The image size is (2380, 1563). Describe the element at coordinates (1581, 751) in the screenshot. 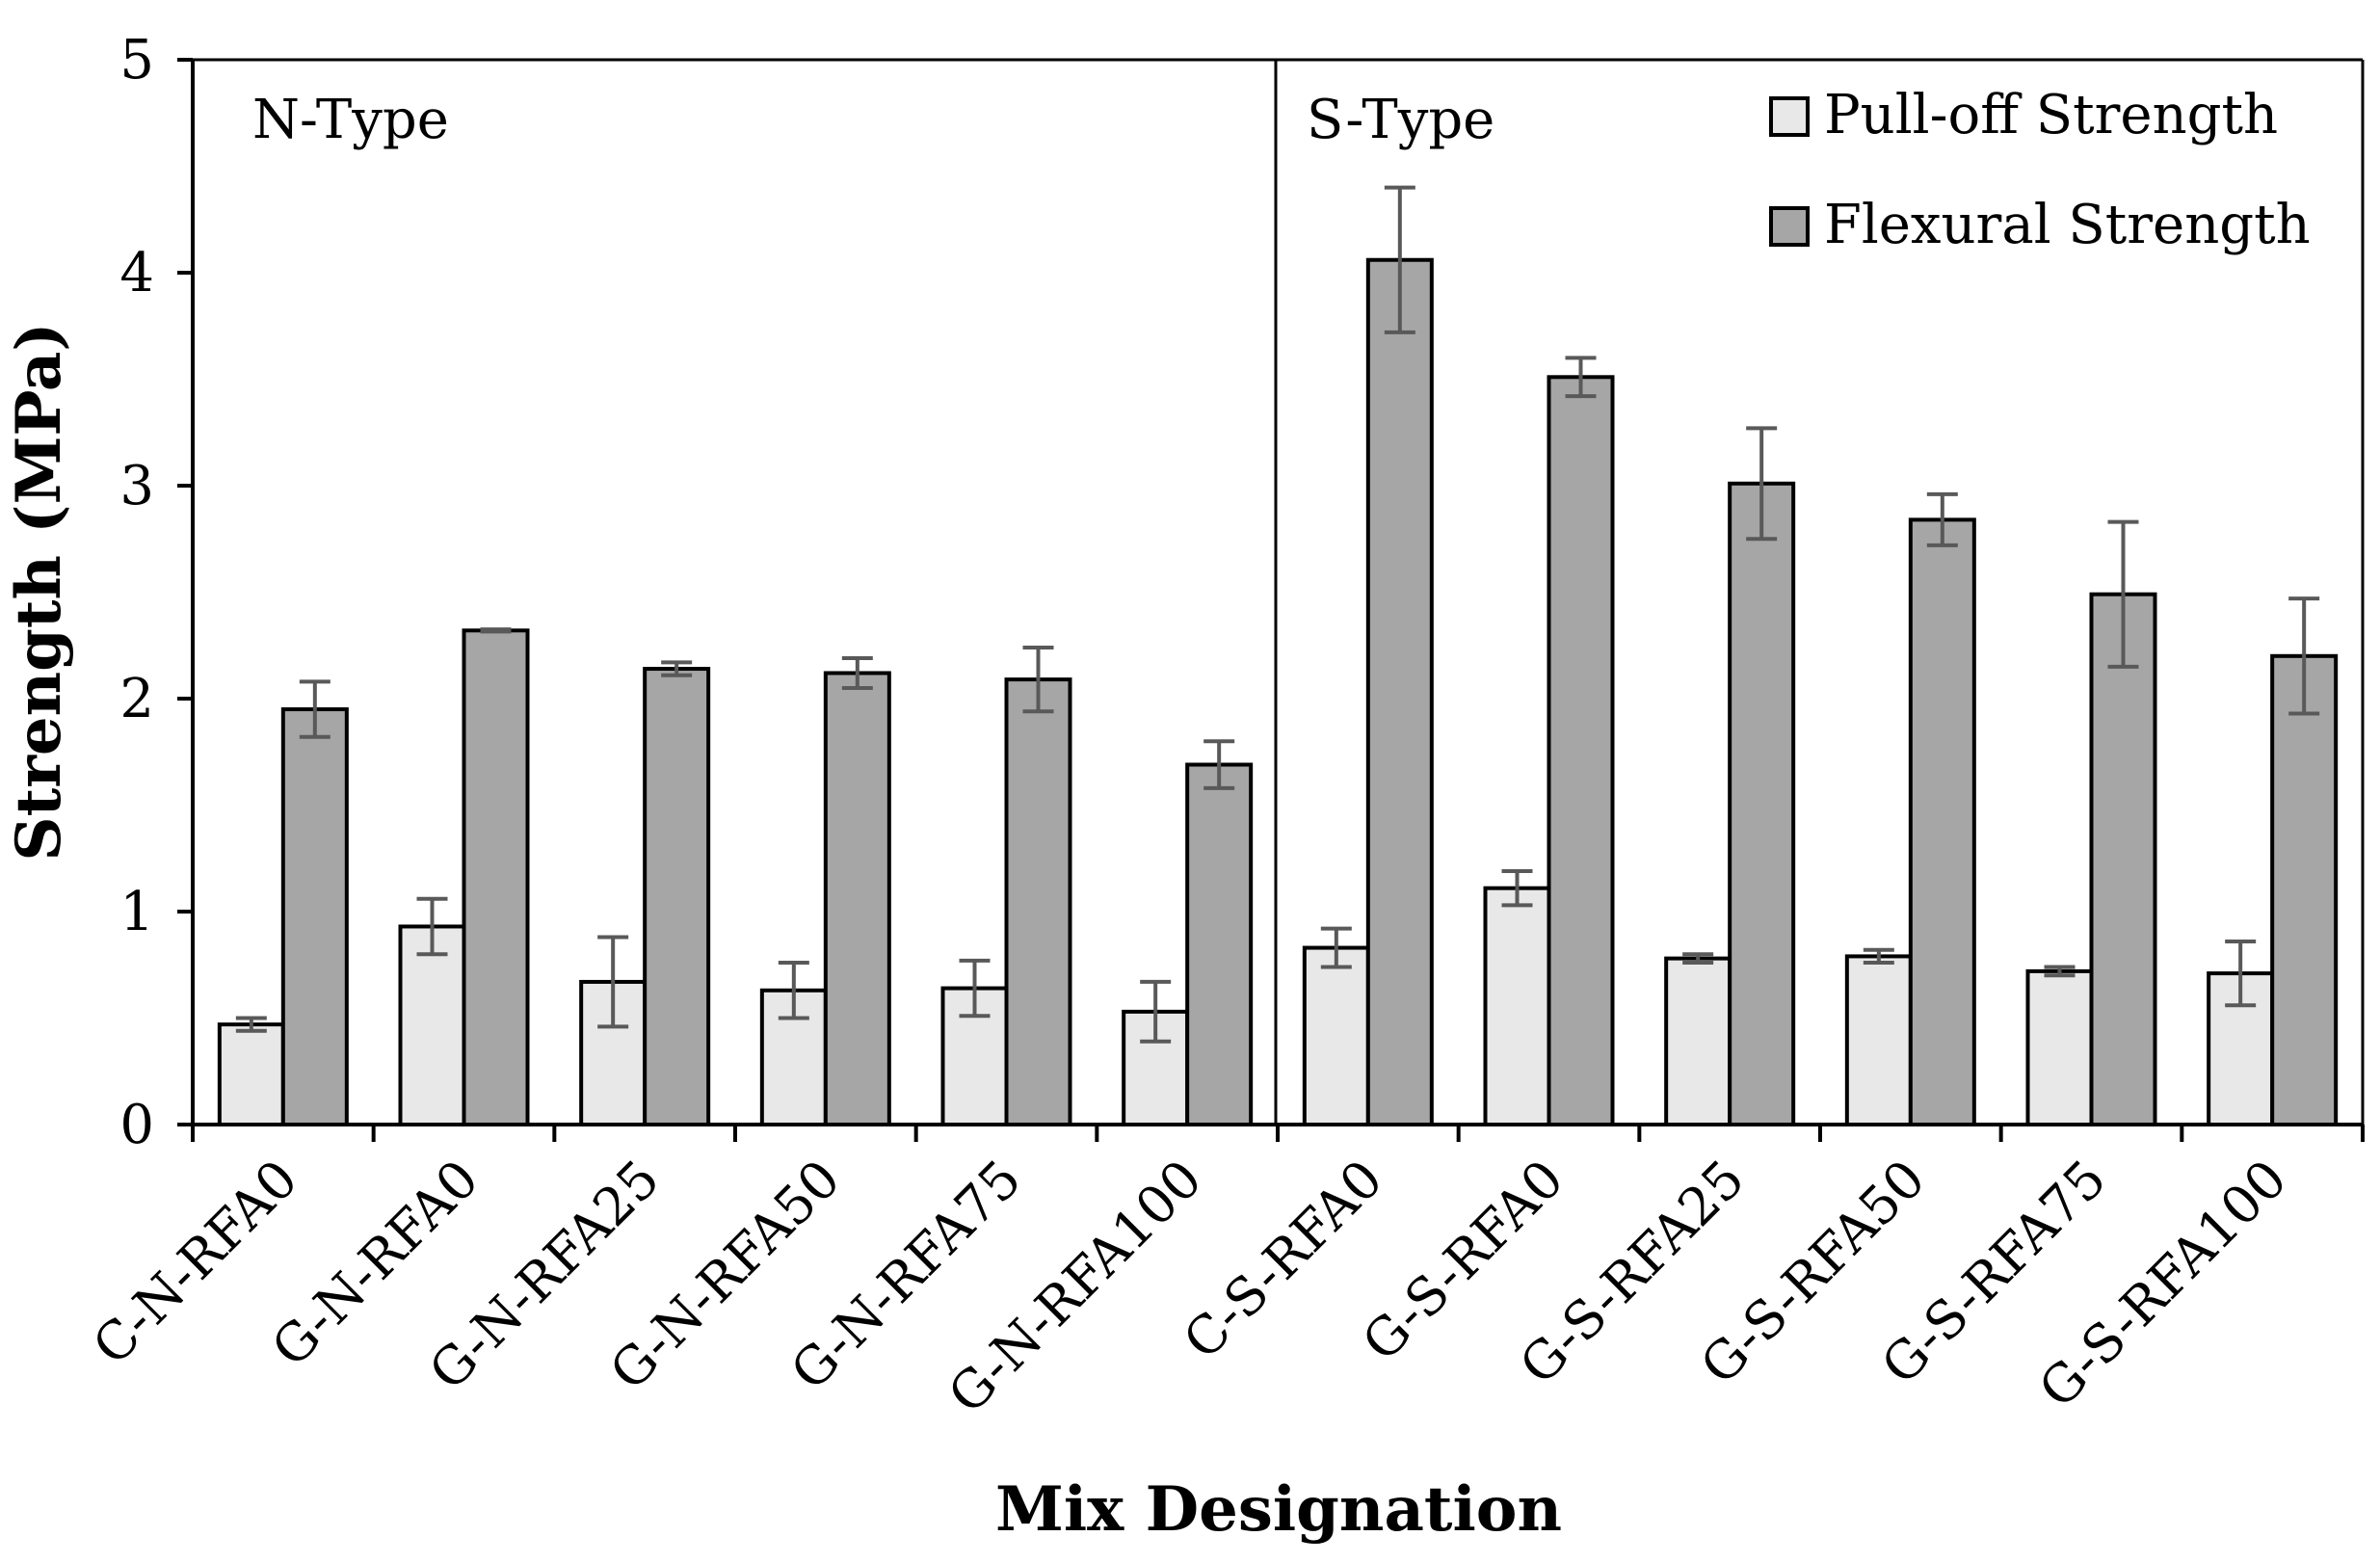

I see `bar-flexural-G-S-RFA0` at that location.